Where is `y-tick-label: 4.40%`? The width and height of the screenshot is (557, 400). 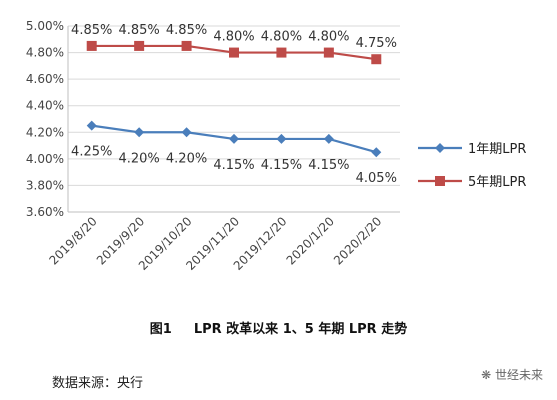 y-tick-label: 4.40% is located at coordinates (45, 106).